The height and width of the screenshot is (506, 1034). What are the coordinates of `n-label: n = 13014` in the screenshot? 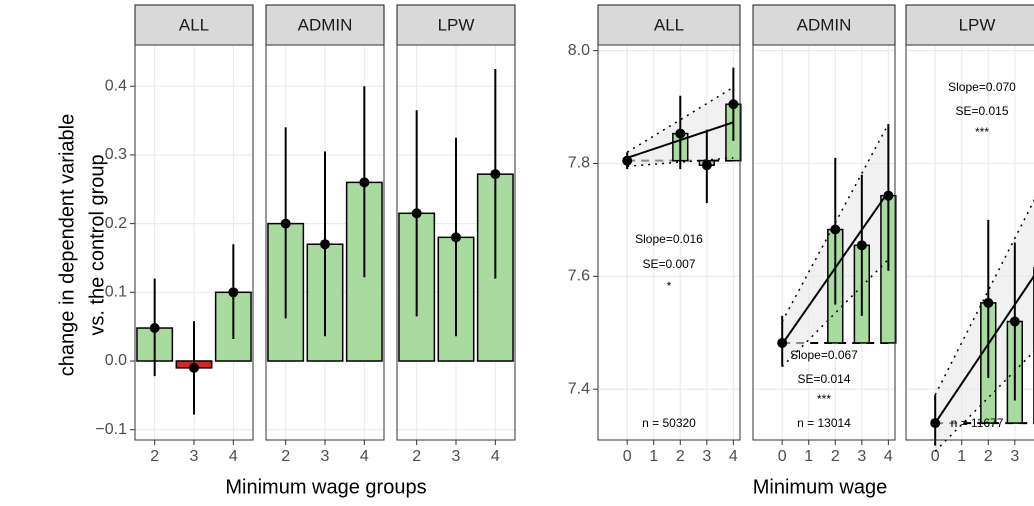 It's located at (824, 423).